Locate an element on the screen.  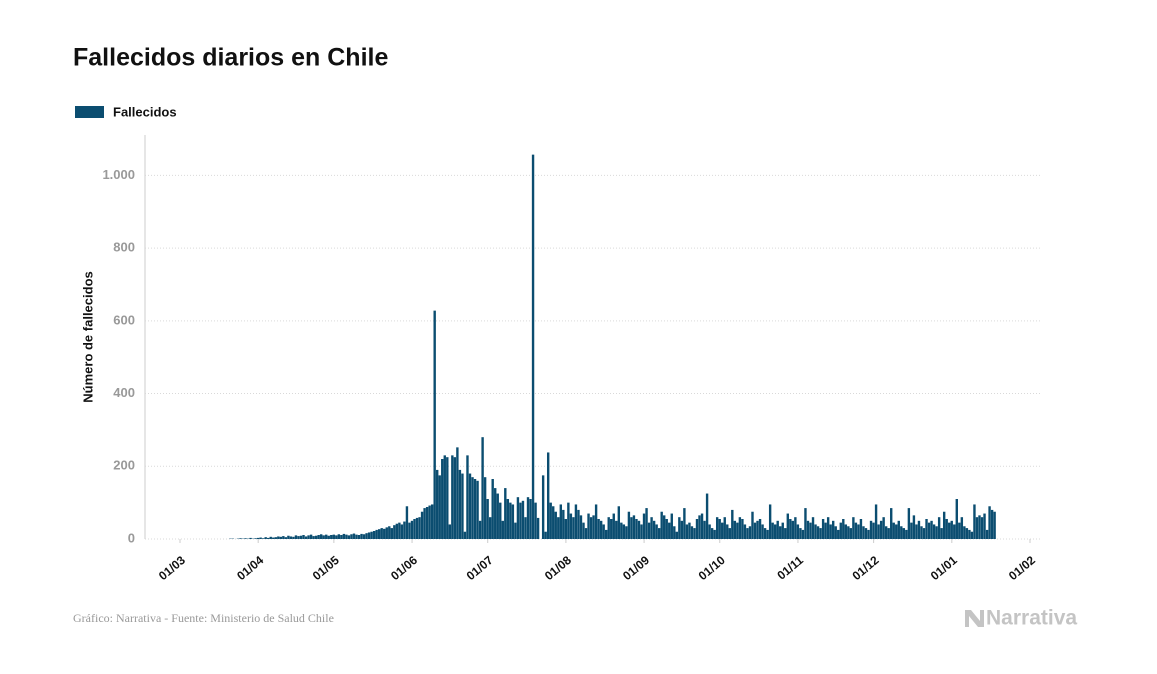
y-tick-label: 0 is located at coordinates (131, 537).